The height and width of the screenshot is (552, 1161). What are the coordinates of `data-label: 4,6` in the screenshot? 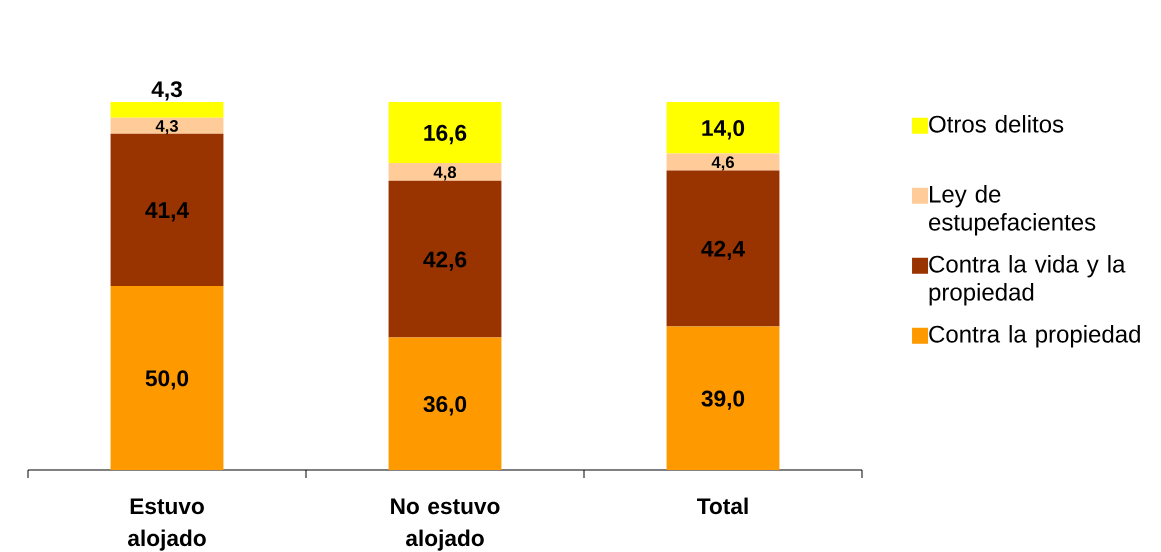 It's located at (722, 163).